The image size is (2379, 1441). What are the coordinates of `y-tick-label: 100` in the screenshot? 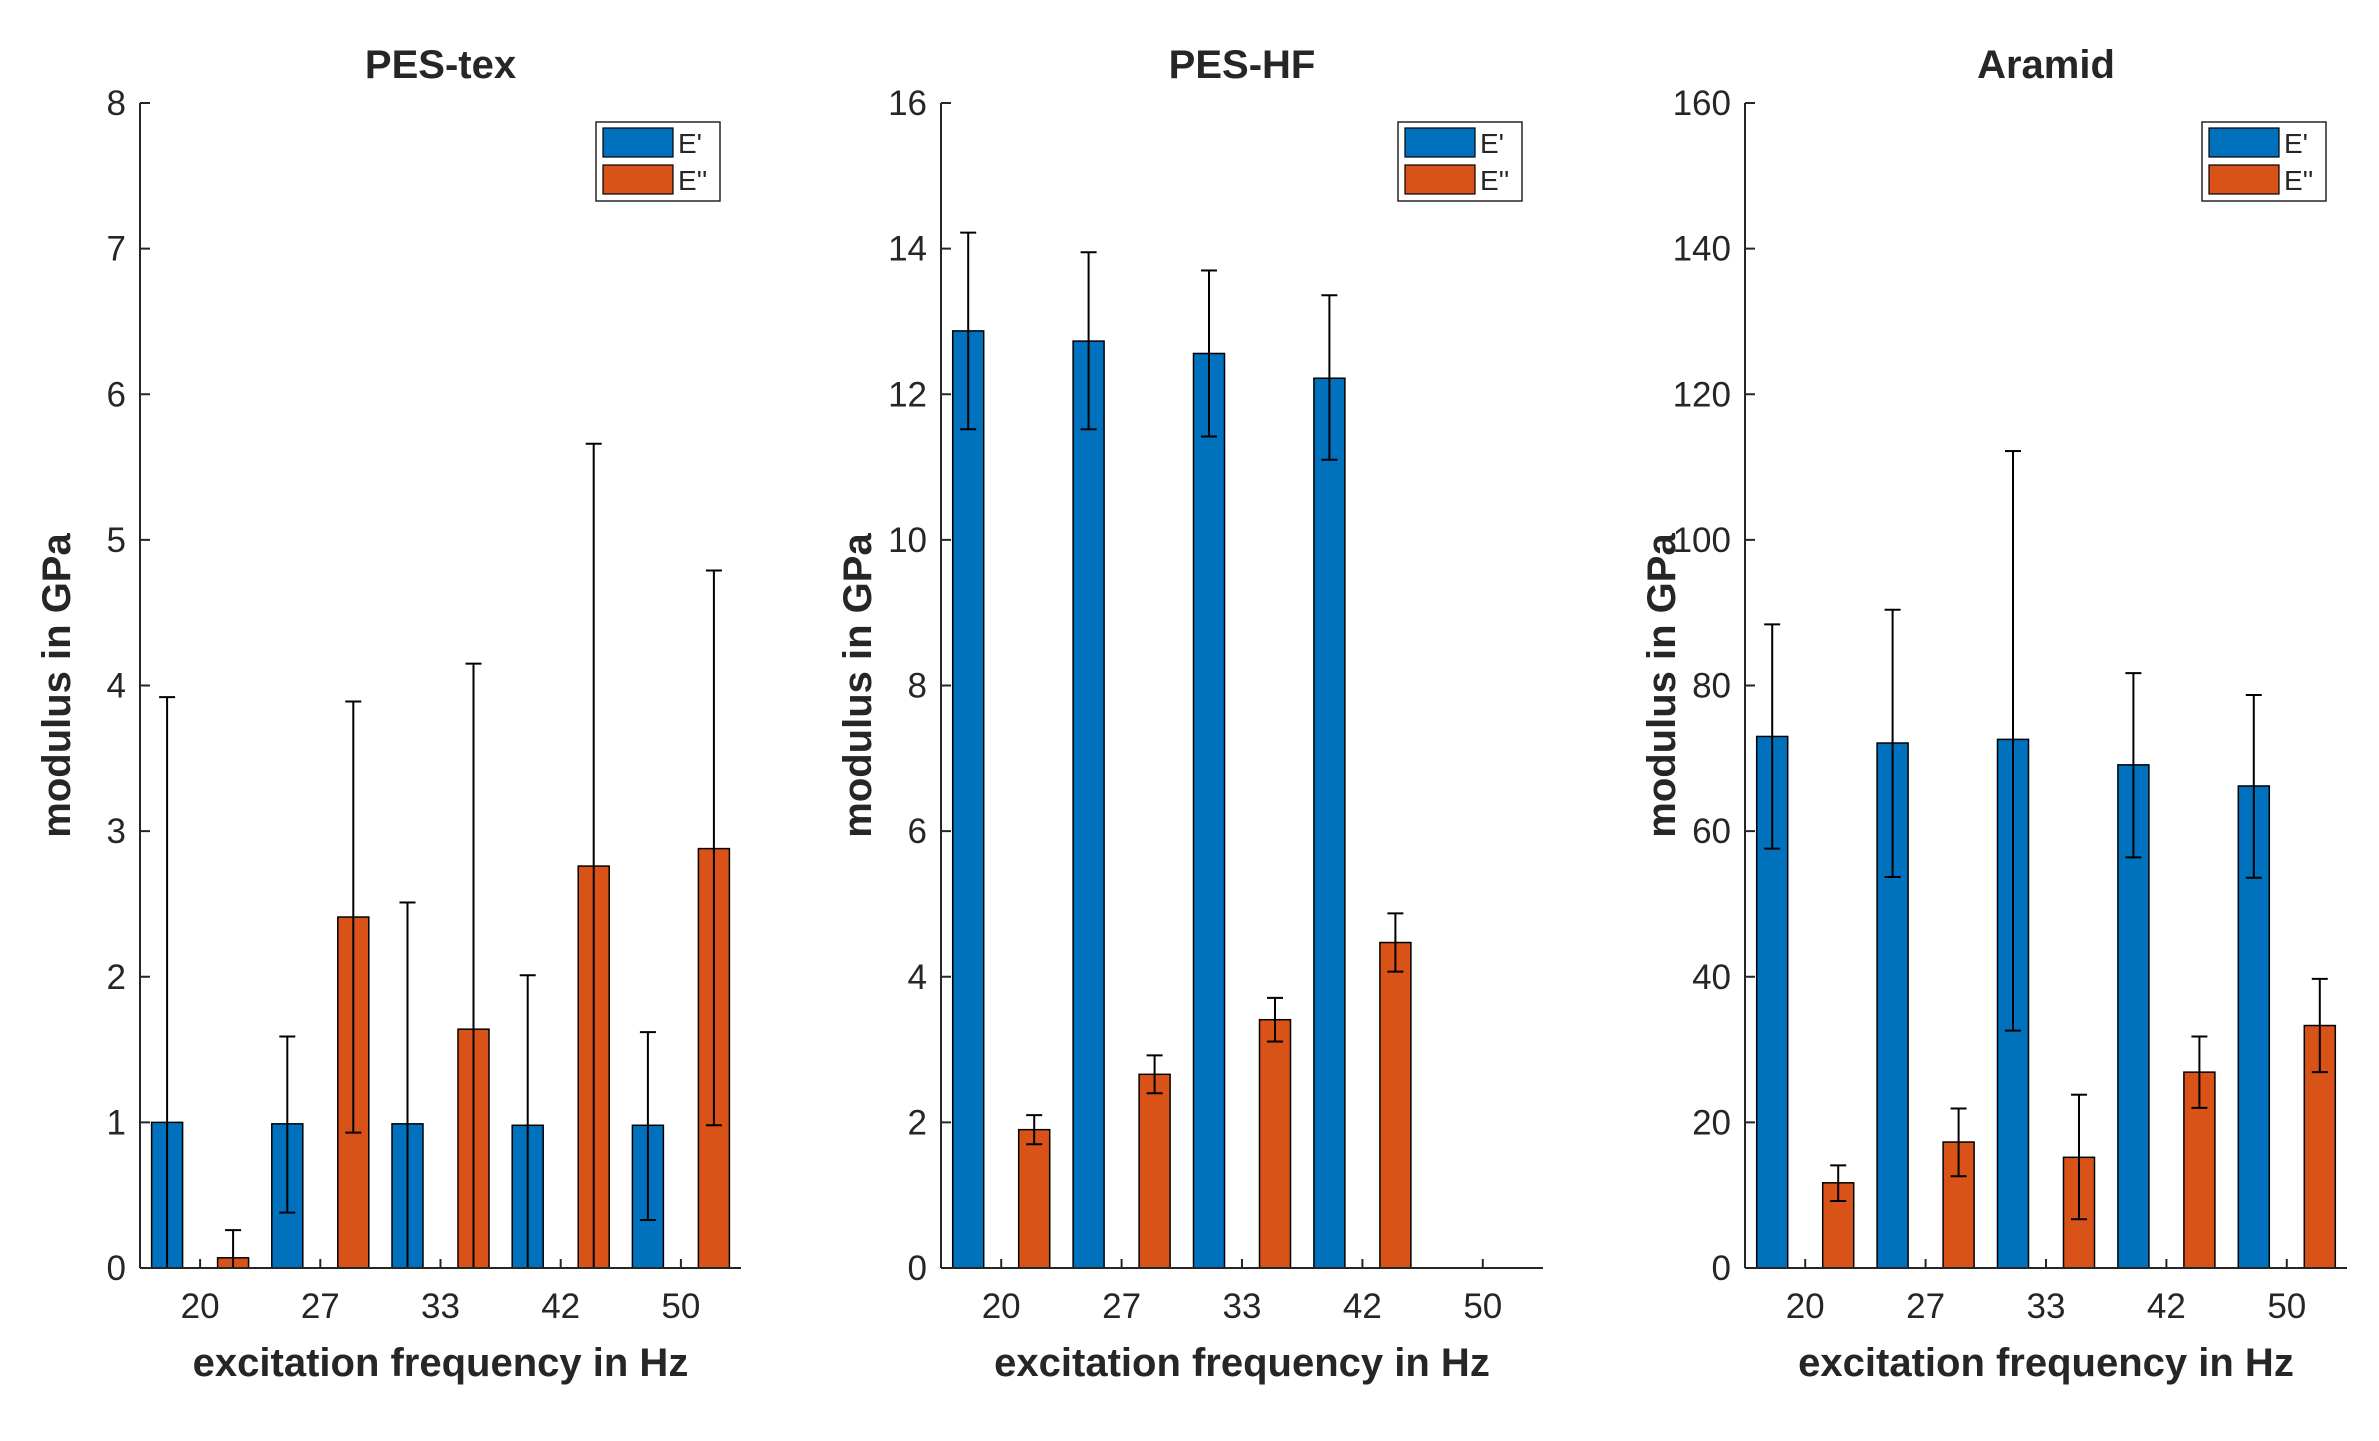 It's located at (1702, 540).